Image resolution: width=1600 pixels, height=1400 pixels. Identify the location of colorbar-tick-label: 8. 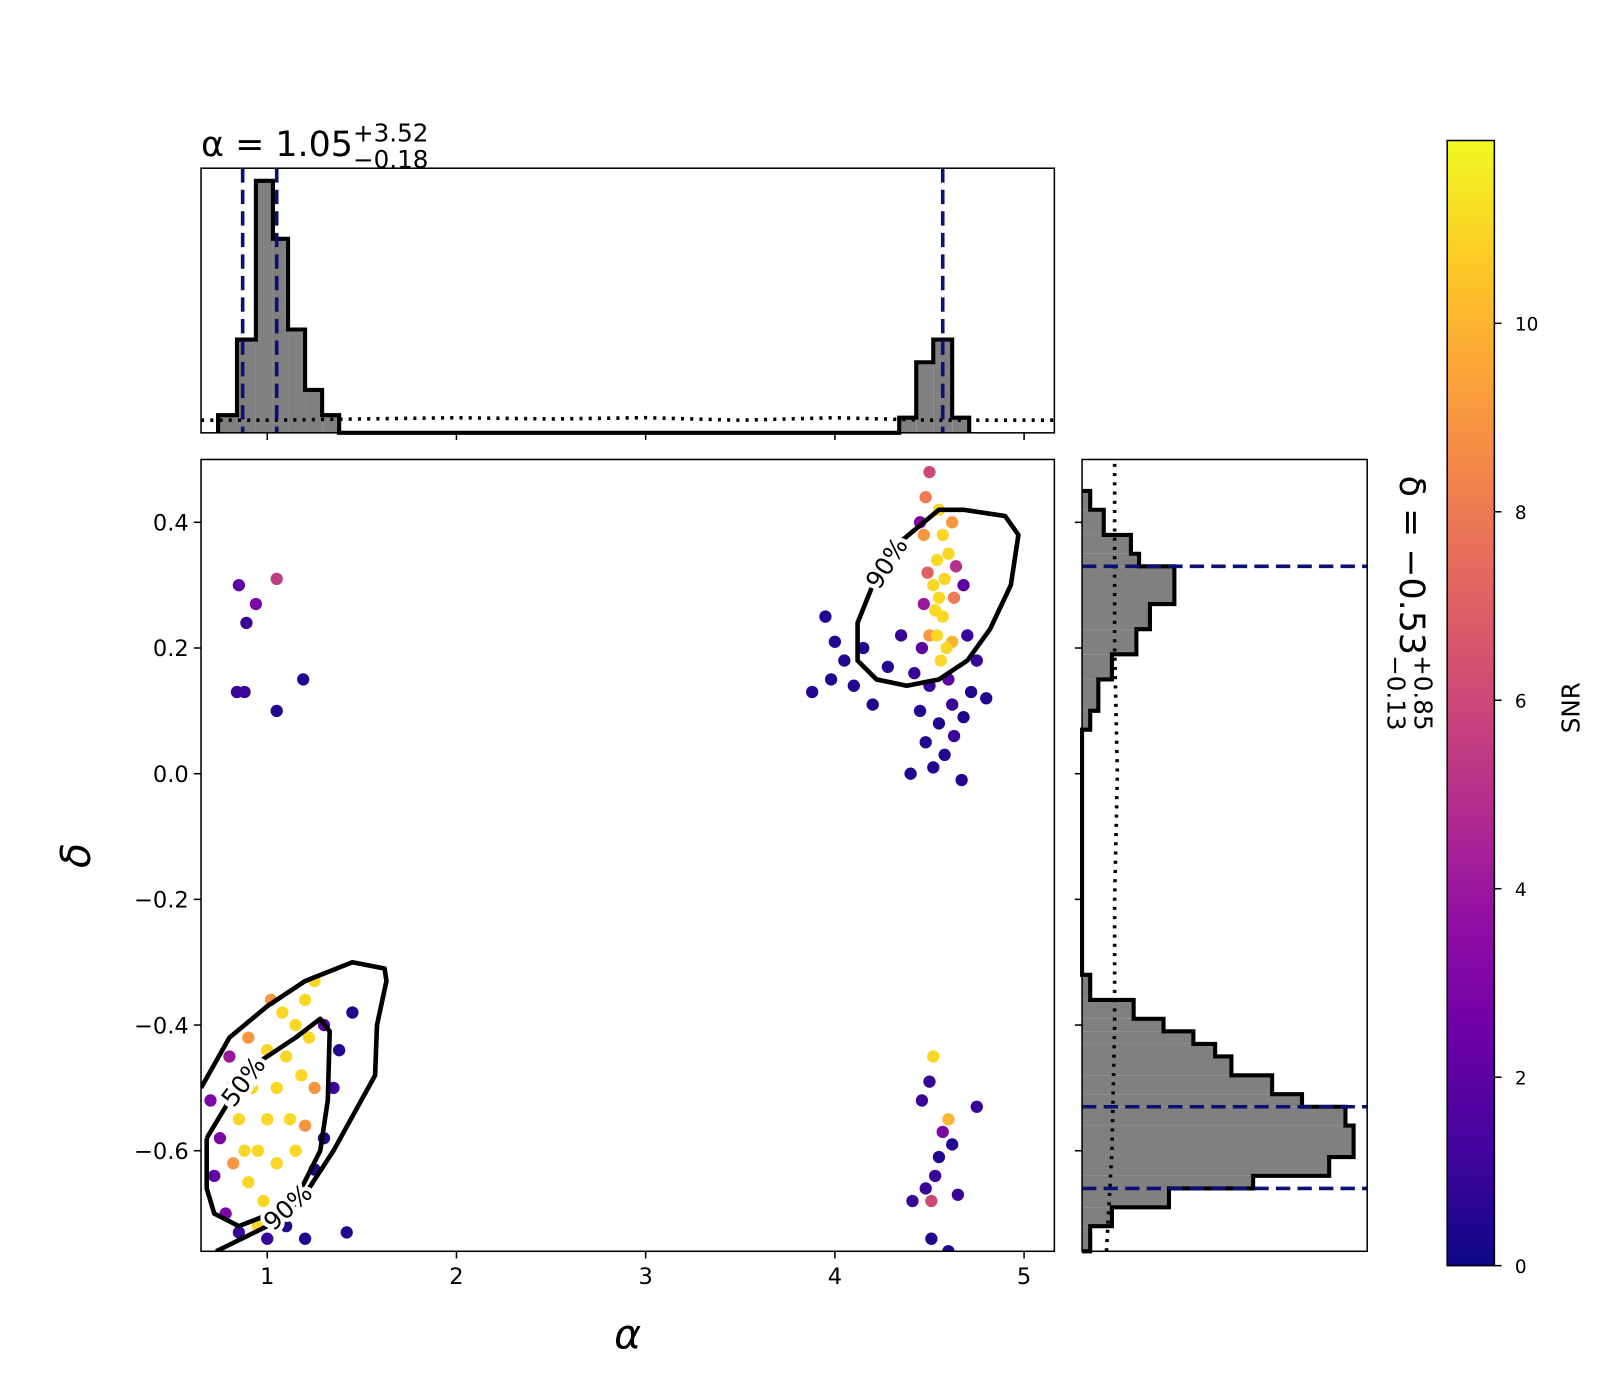
(1521, 513).